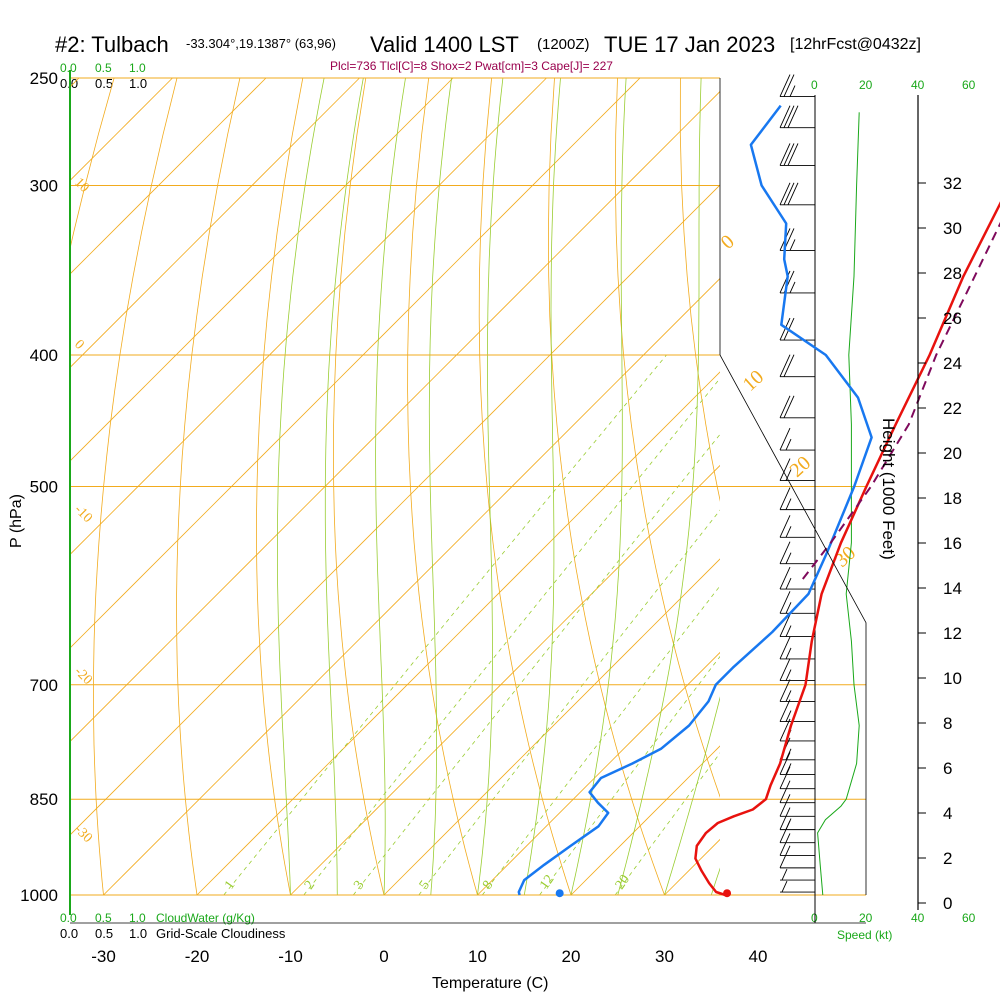  I want to click on speed-tick-top: 40, so click(918, 85).